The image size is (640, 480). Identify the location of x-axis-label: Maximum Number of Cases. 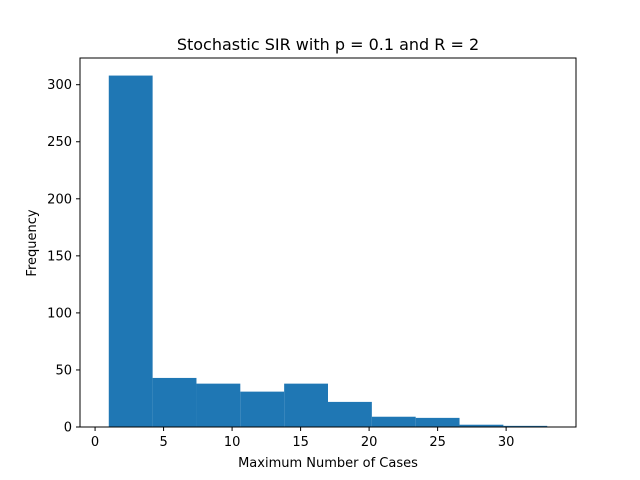
(328, 463).